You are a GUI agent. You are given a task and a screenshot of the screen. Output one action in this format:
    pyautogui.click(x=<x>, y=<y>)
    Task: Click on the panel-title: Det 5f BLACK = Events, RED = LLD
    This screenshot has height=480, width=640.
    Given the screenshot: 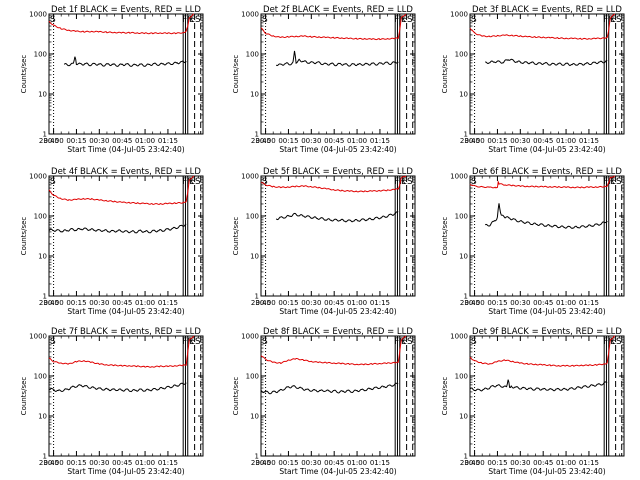 What is the action you would take?
    pyautogui.click(x=338, y=172)
    